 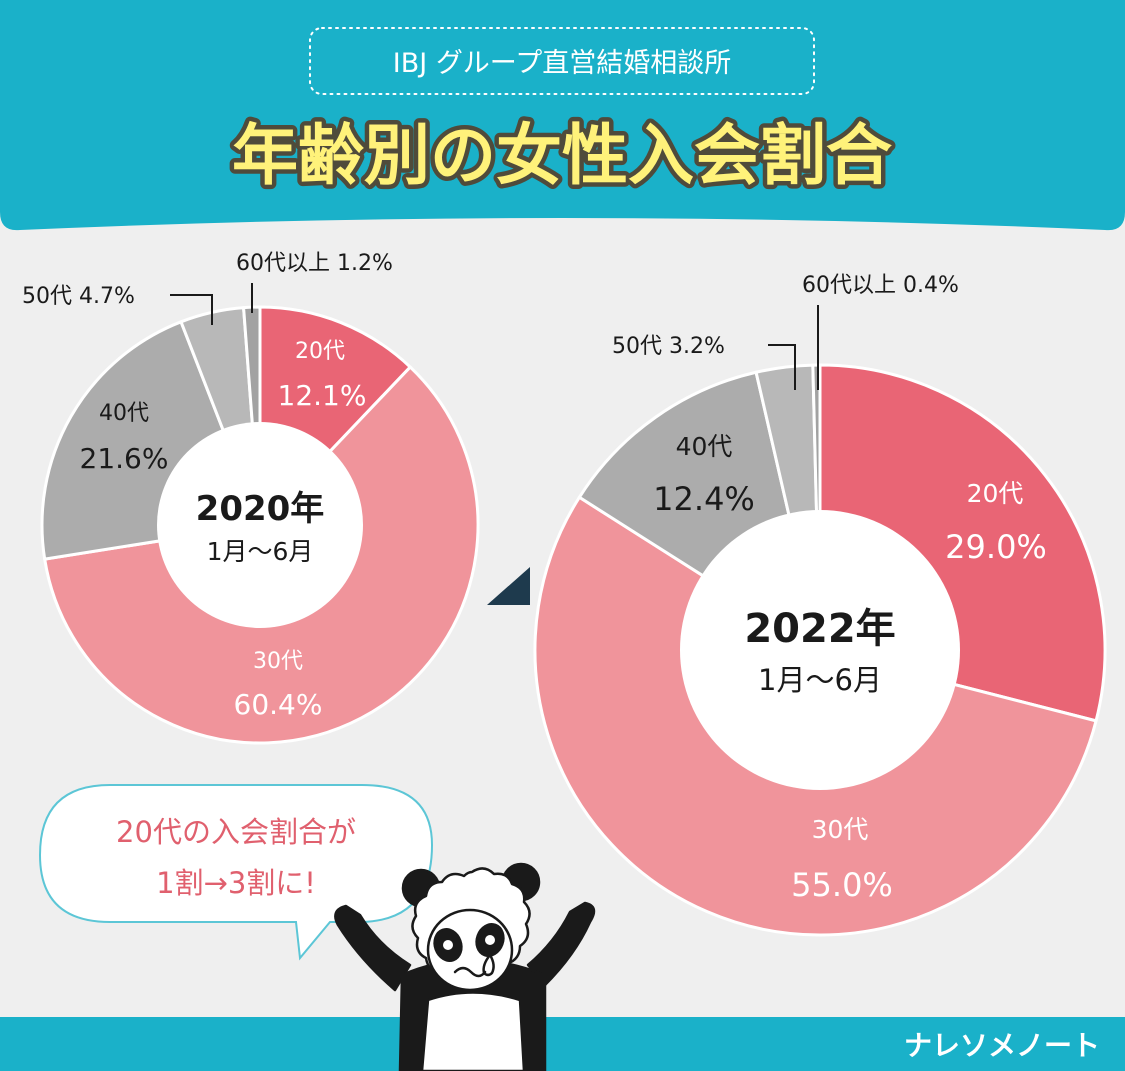 What do you see at coordinates (260, 551) in the screenshot?
I see `donut-2020-center-sublabel: 1月～6月` at bounding box center [260, 551].